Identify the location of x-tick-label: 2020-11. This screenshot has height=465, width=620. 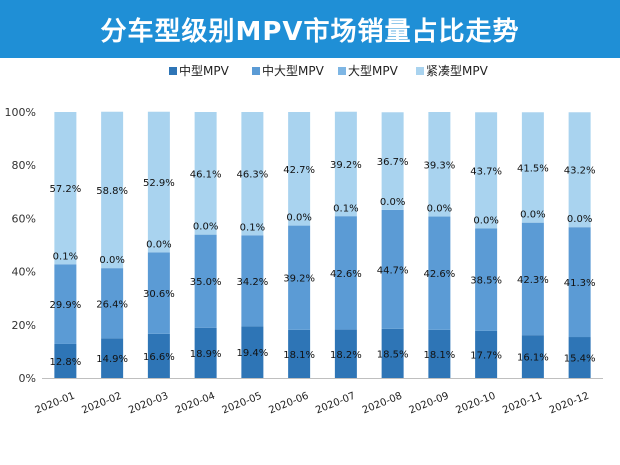
(522, 404).